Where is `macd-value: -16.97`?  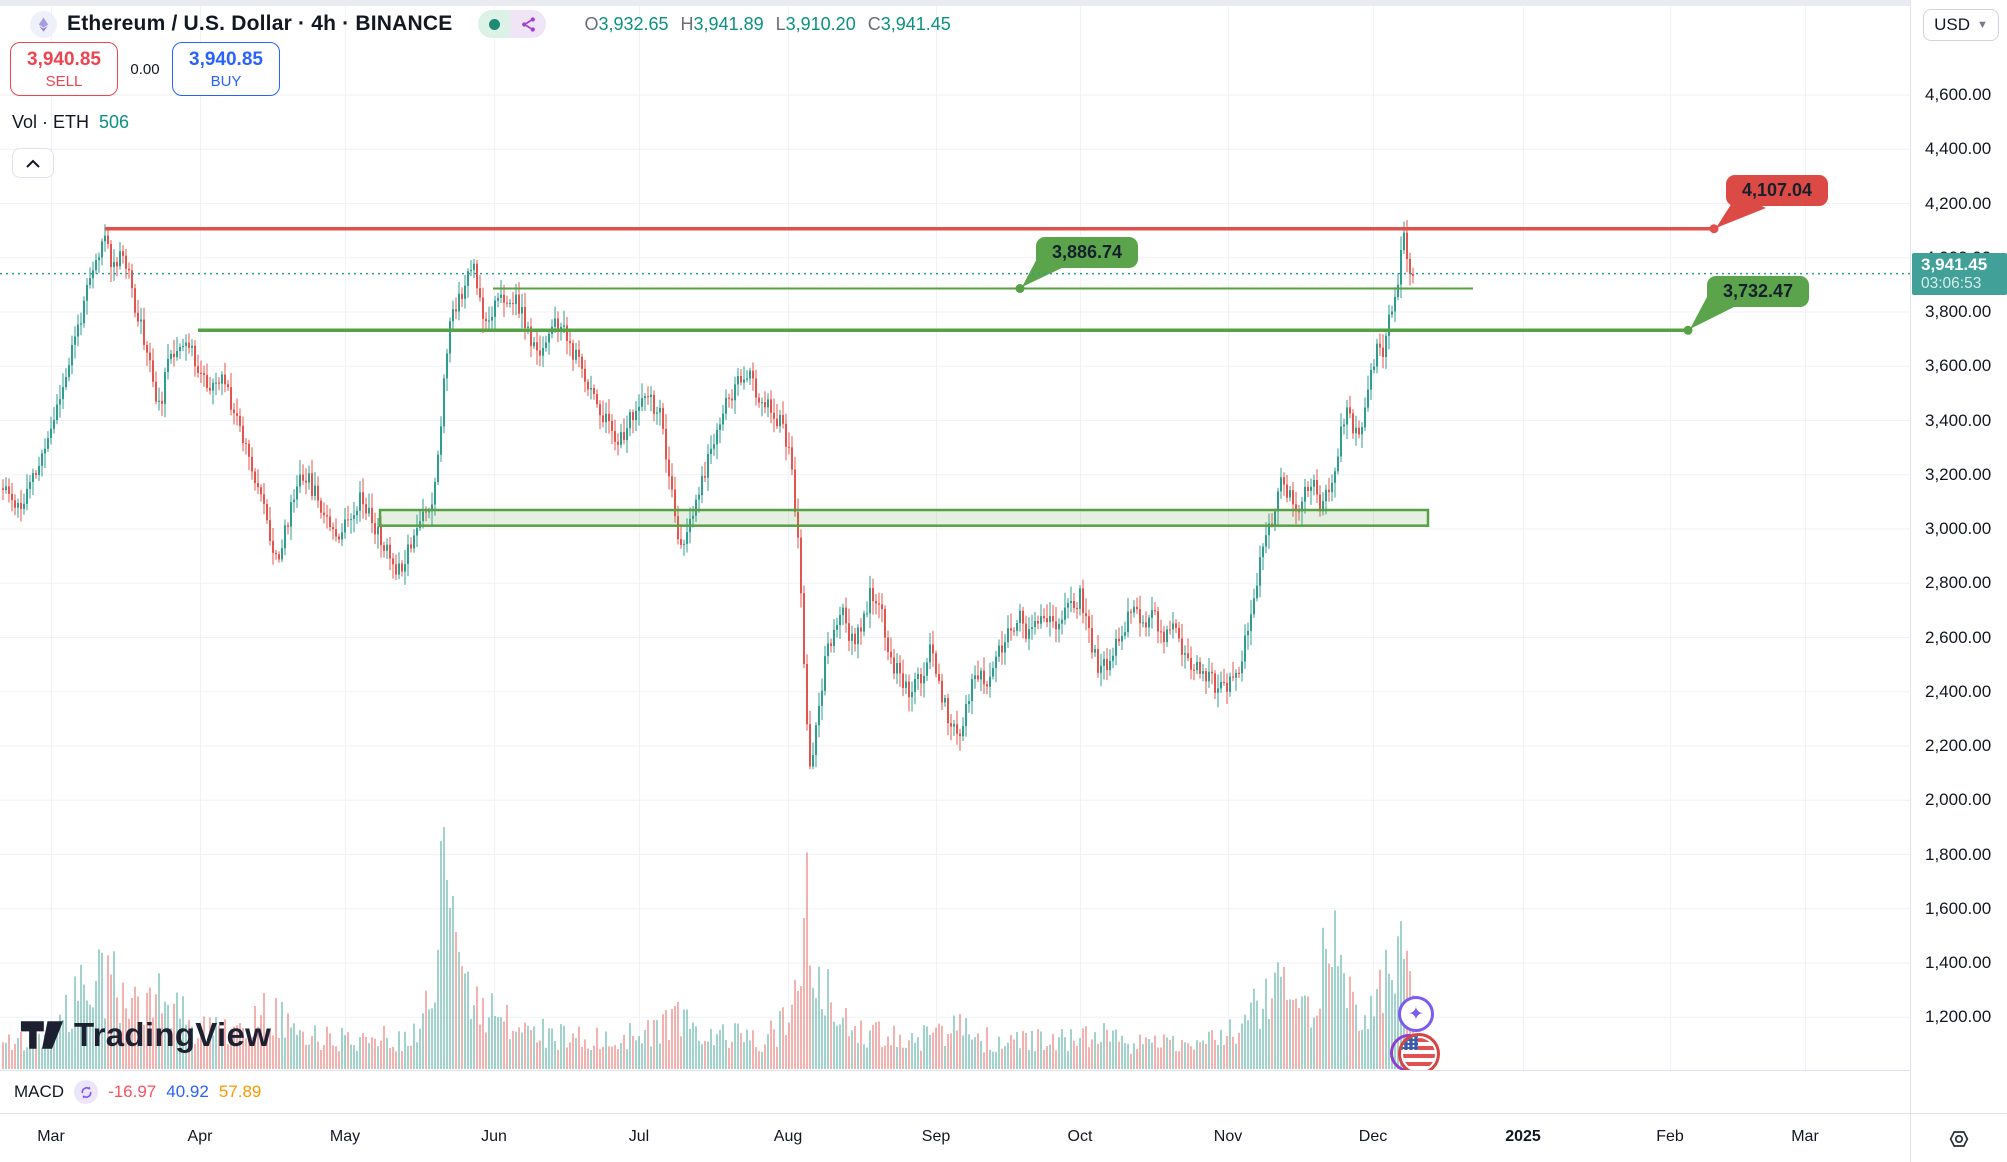
macd-value: -16.97 is located at coordinates (132, 1091).